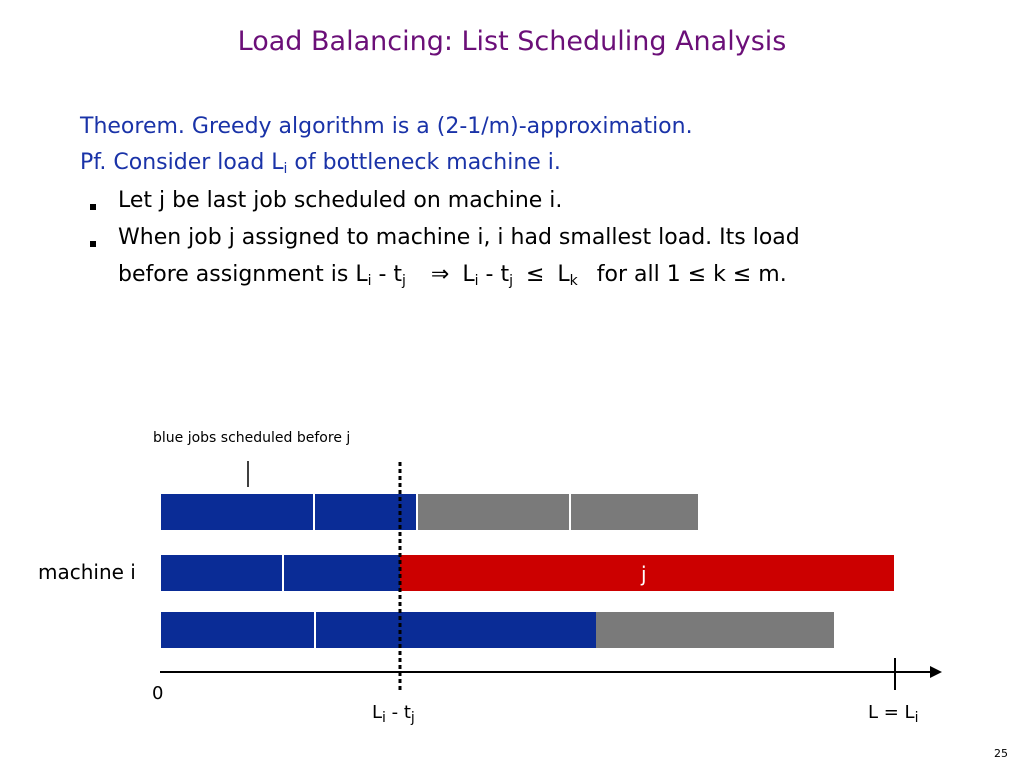  I want to click on marker-sub-j: j, so click(412, 718).